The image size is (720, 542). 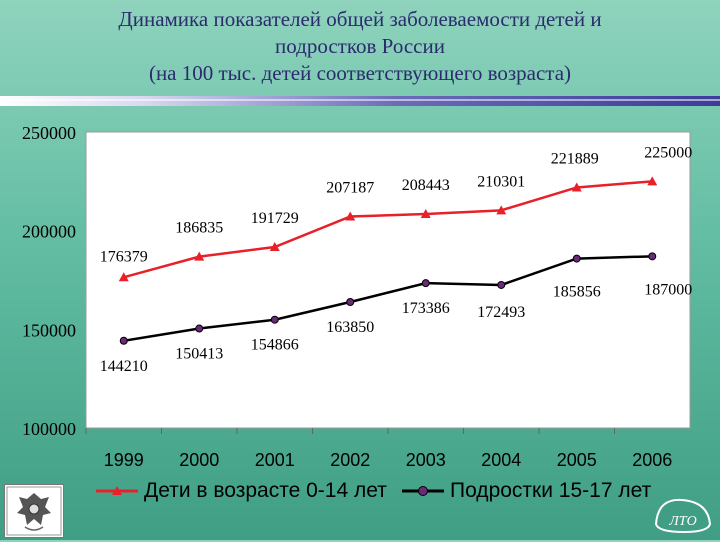 What do you see at coordinates (668, 152) in the screenshot?
I see `data-label: 225000` at bounding box center [668, 152].